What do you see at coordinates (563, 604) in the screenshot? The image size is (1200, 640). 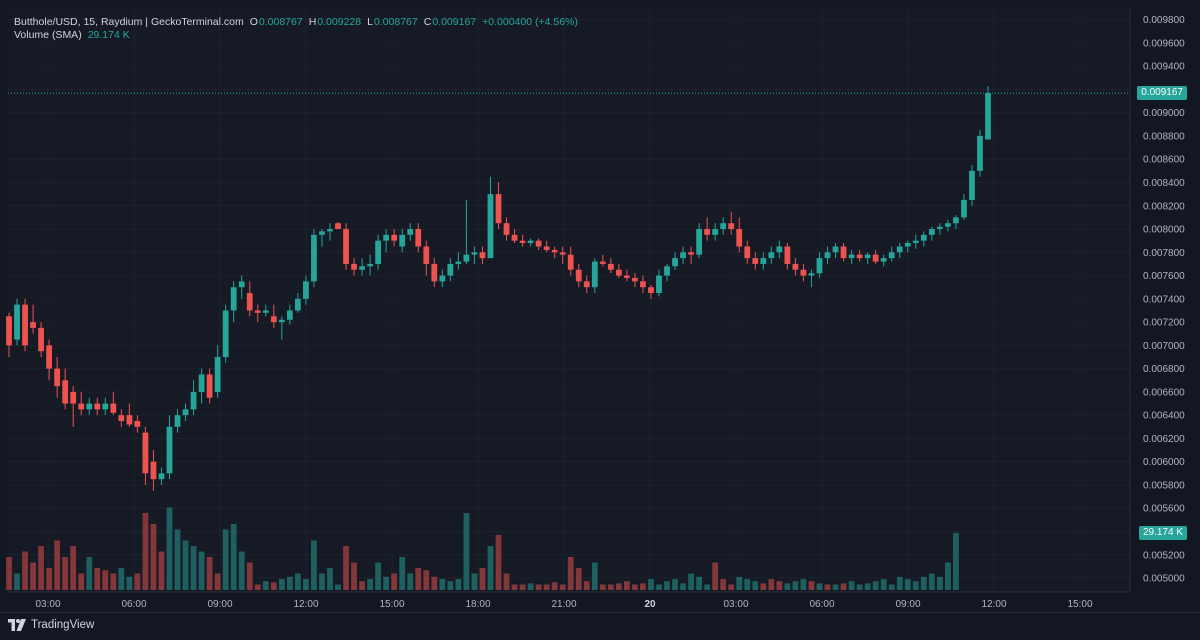 I see `x-tick-label: 21:00` at bounding box center [563, 604].